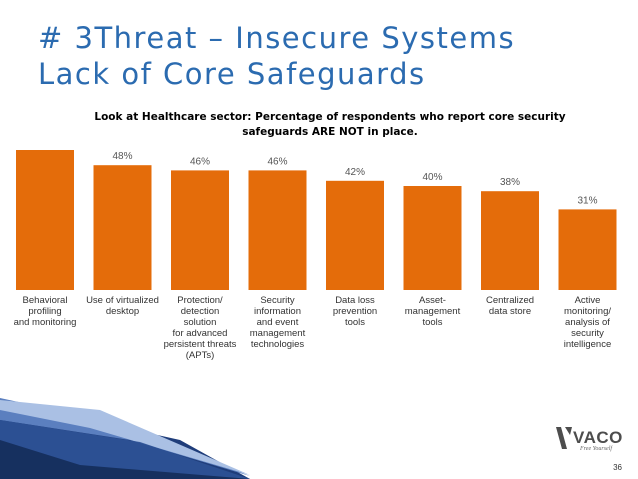  Describe the element at coordinates (564, 438) in the screenshot. I see `vaco-mark-icon` at that location.